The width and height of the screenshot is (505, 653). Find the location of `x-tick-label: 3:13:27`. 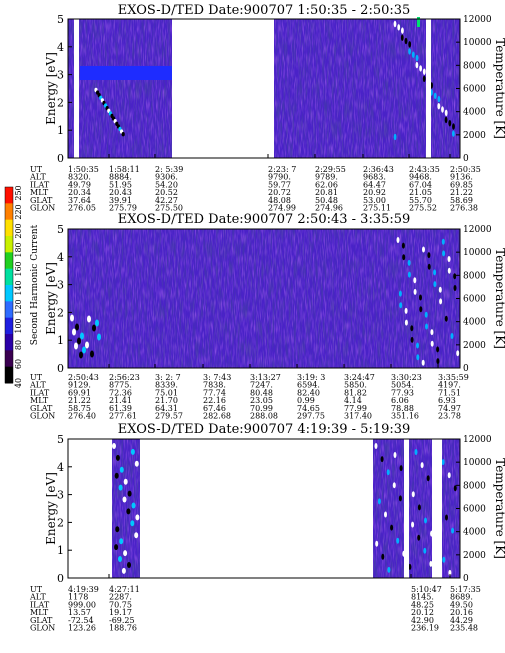

x-tick-label: 3:13:27 is located at coordinates (265, 377).